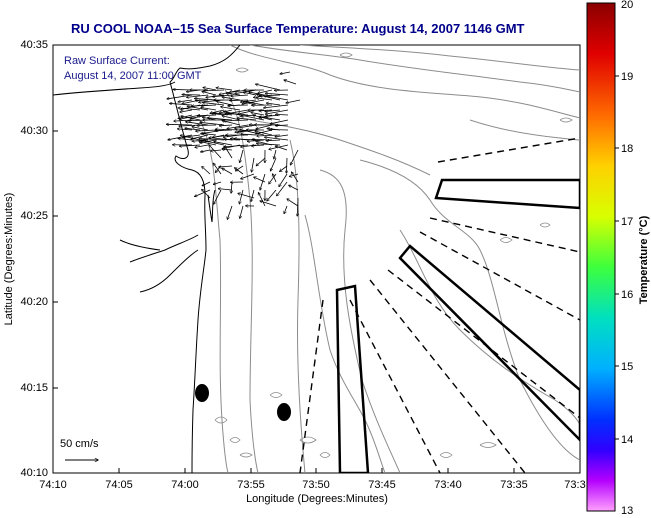 This screenshot has width=651, height=518. I want to click on colorbar-tick: 14, so click(627, 440).